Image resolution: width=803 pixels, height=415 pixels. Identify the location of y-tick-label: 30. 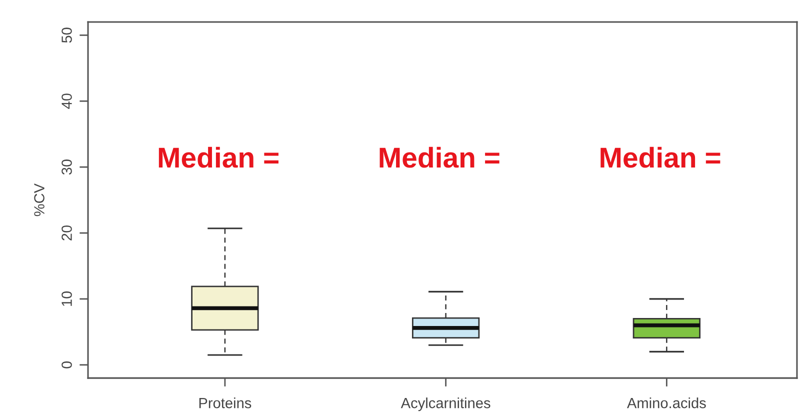
(67, 167).